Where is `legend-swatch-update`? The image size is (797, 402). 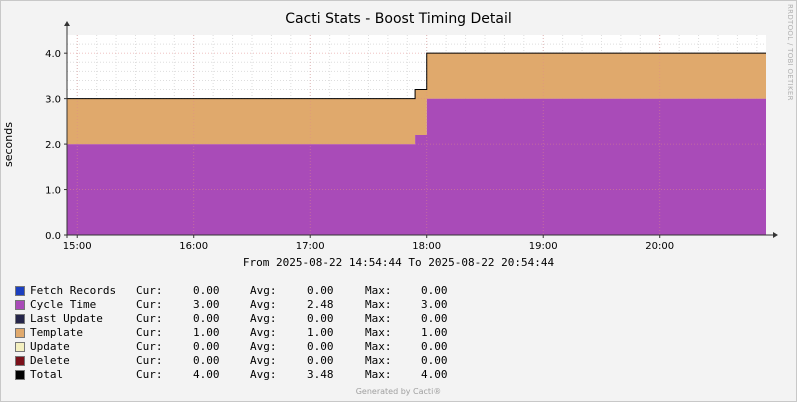 legend-swatch-update is located at coordinates (20, 347).